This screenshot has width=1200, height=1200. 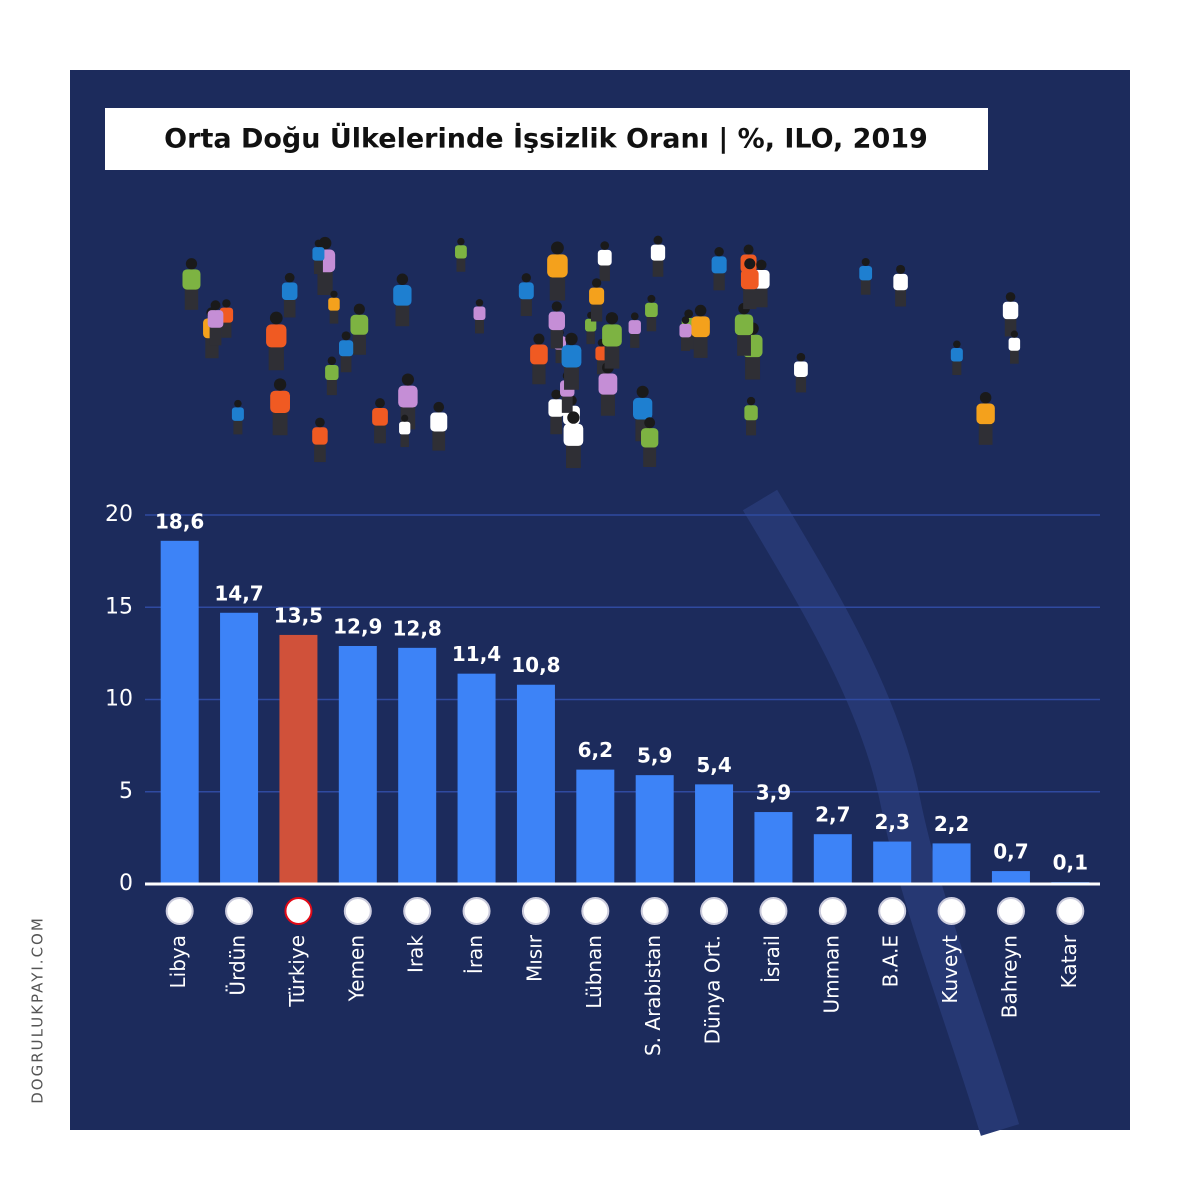 What do you see at coordinates (357, 626) in the screenshot?
I see `value-label: 12,9` at bounding box center [357, 626].